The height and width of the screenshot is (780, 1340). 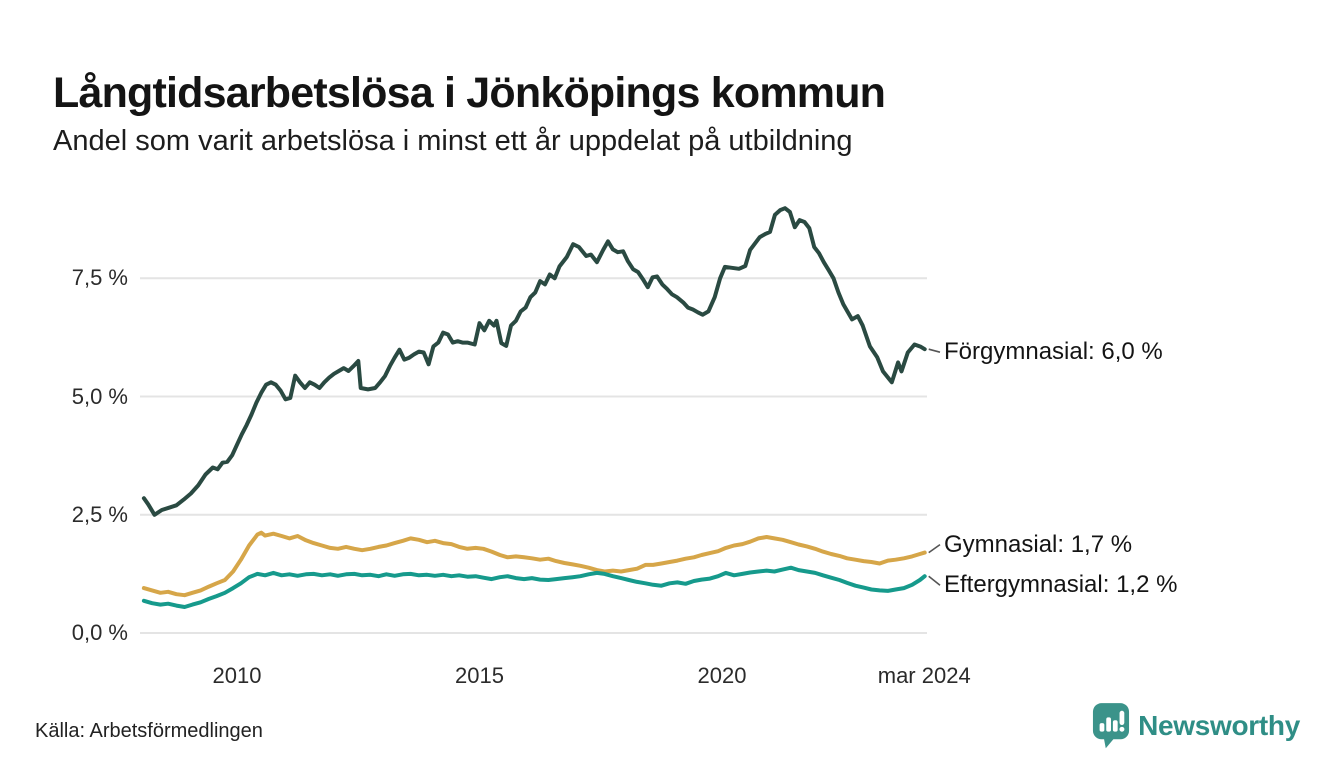 What do you see at coordinates (149, 731) in the screenshot?
I see `source-note: Källa: Arbetsförmedlingen` at bounding box center [149, 731].